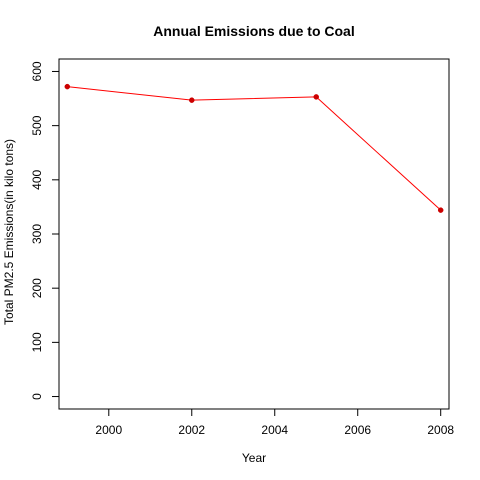  What do you see at coordinates (357, 430) in the screenshot?
I see `x-tick-label: 2006` at bounding box center [357, 430].